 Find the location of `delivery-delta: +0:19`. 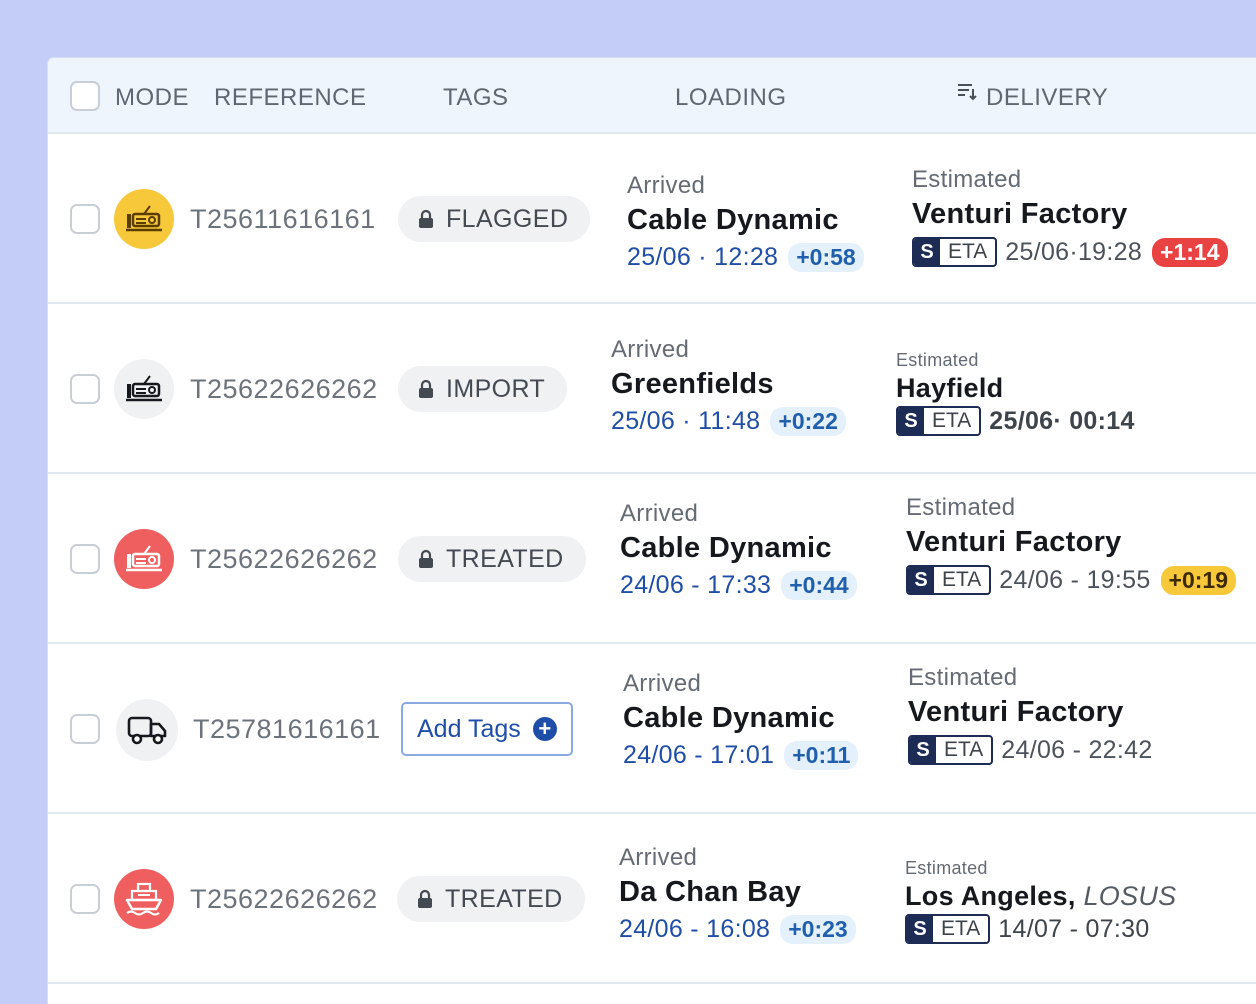

delivery-delta: +0:19 is located at coordinates (1198, 580).